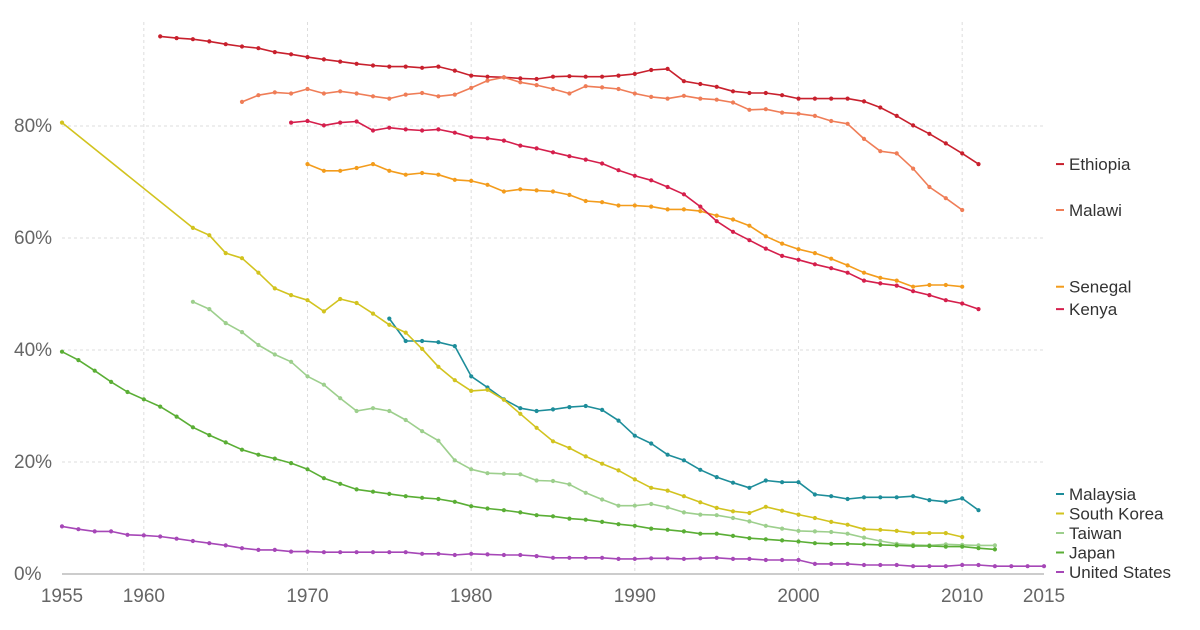  What do you see at coordinates (1089, 533) in the screenshot?
I see `legend-item-taiwan: Taiwan` at bounding box center [1089, 533].